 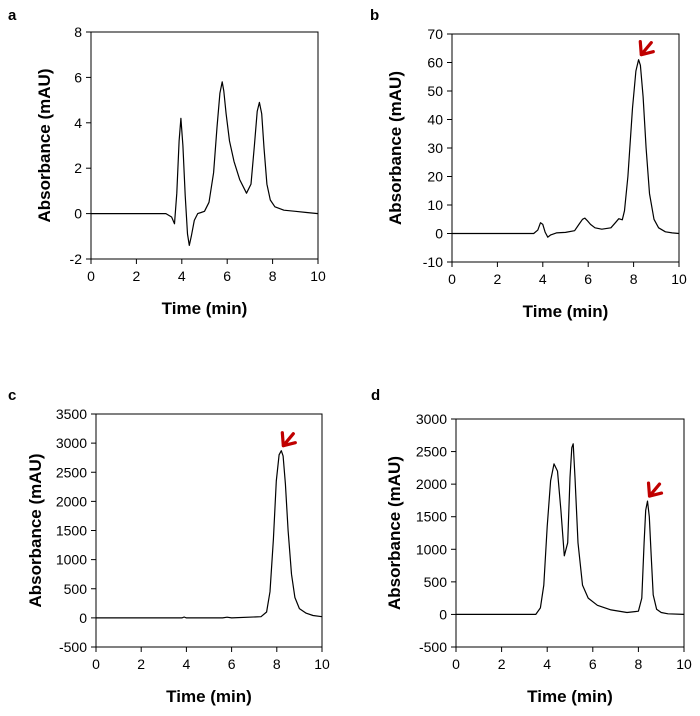 I want to click on y-tick-label: -10, so click(x=433, y=262).